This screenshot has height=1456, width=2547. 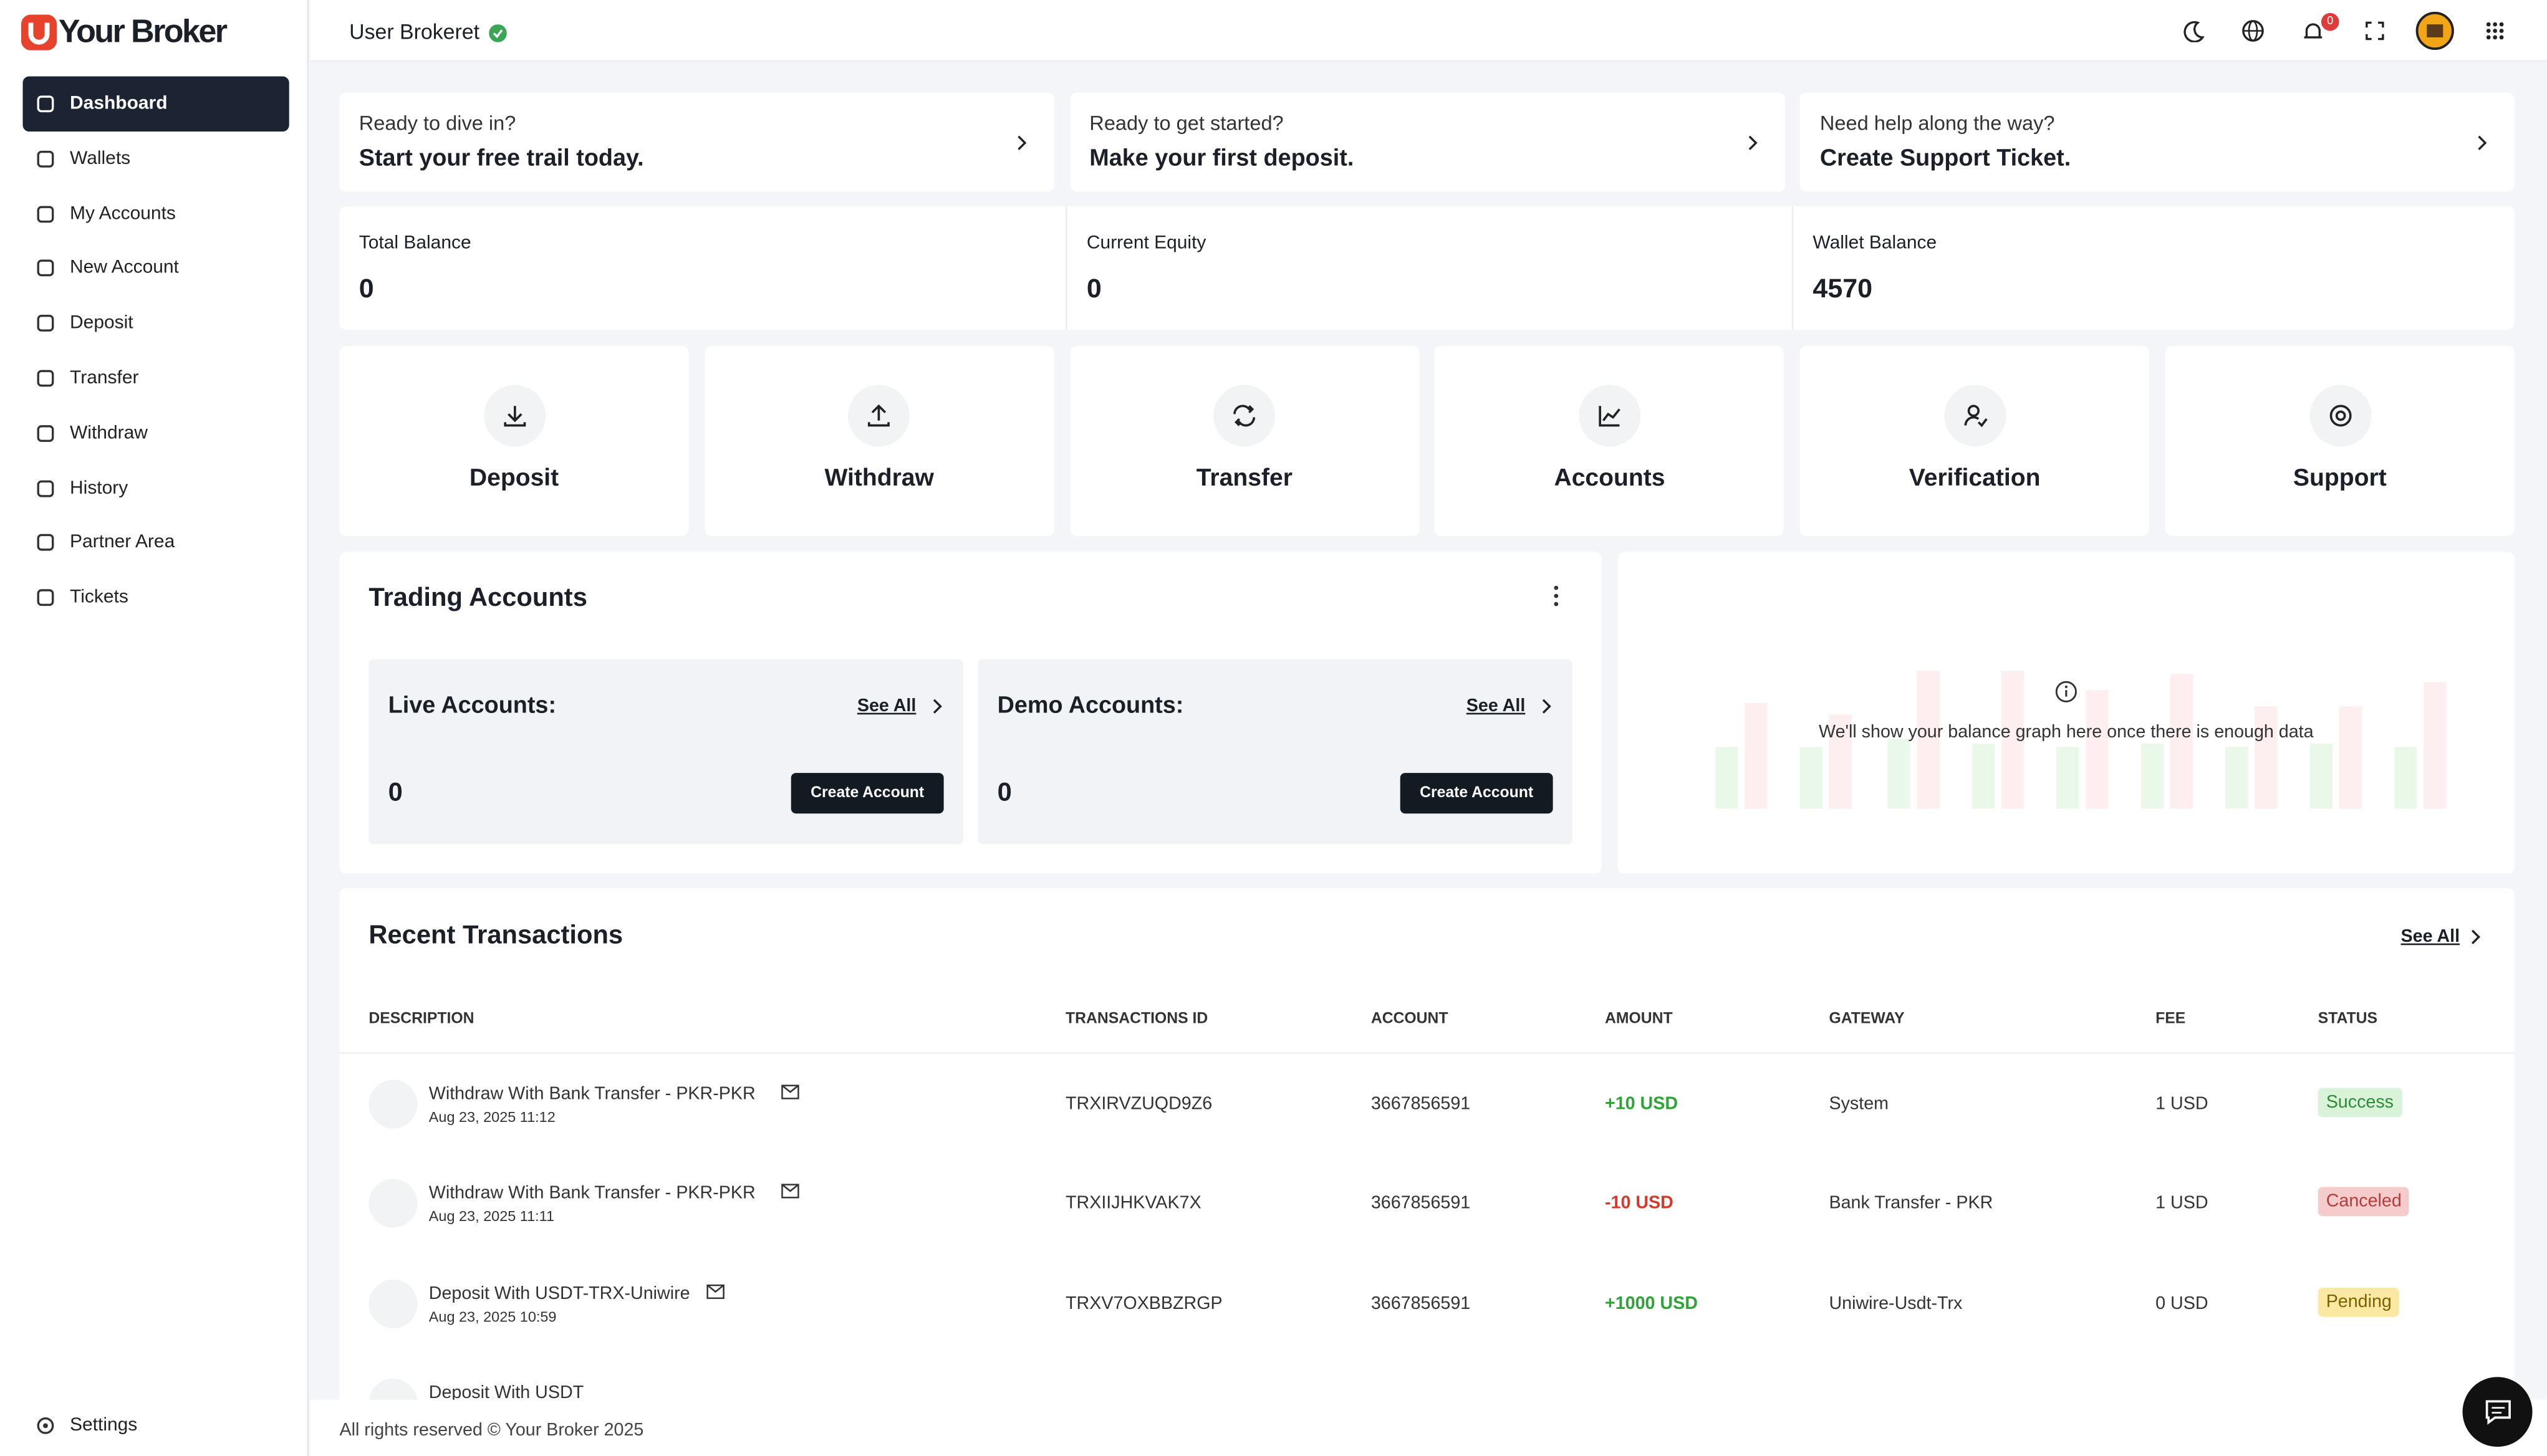 I want to click on nav-label: Tickets, so click(x=99, y=598).